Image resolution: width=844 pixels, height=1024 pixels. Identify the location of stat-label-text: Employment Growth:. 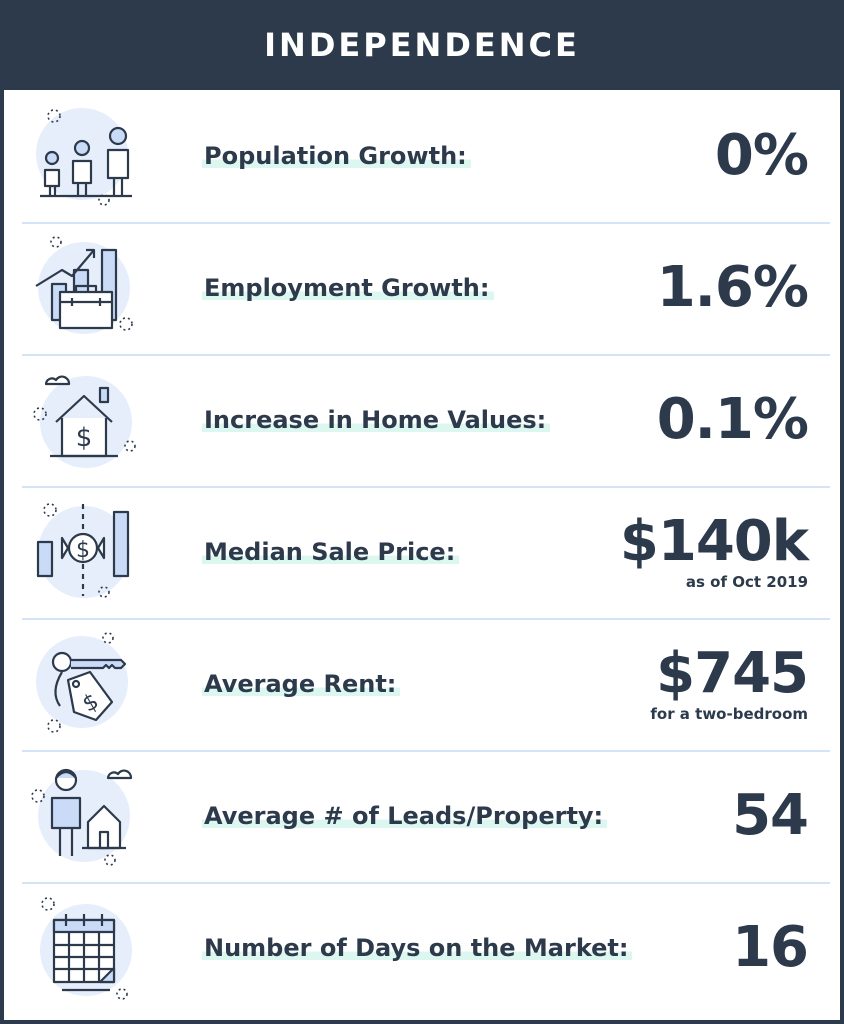
(348, 288).